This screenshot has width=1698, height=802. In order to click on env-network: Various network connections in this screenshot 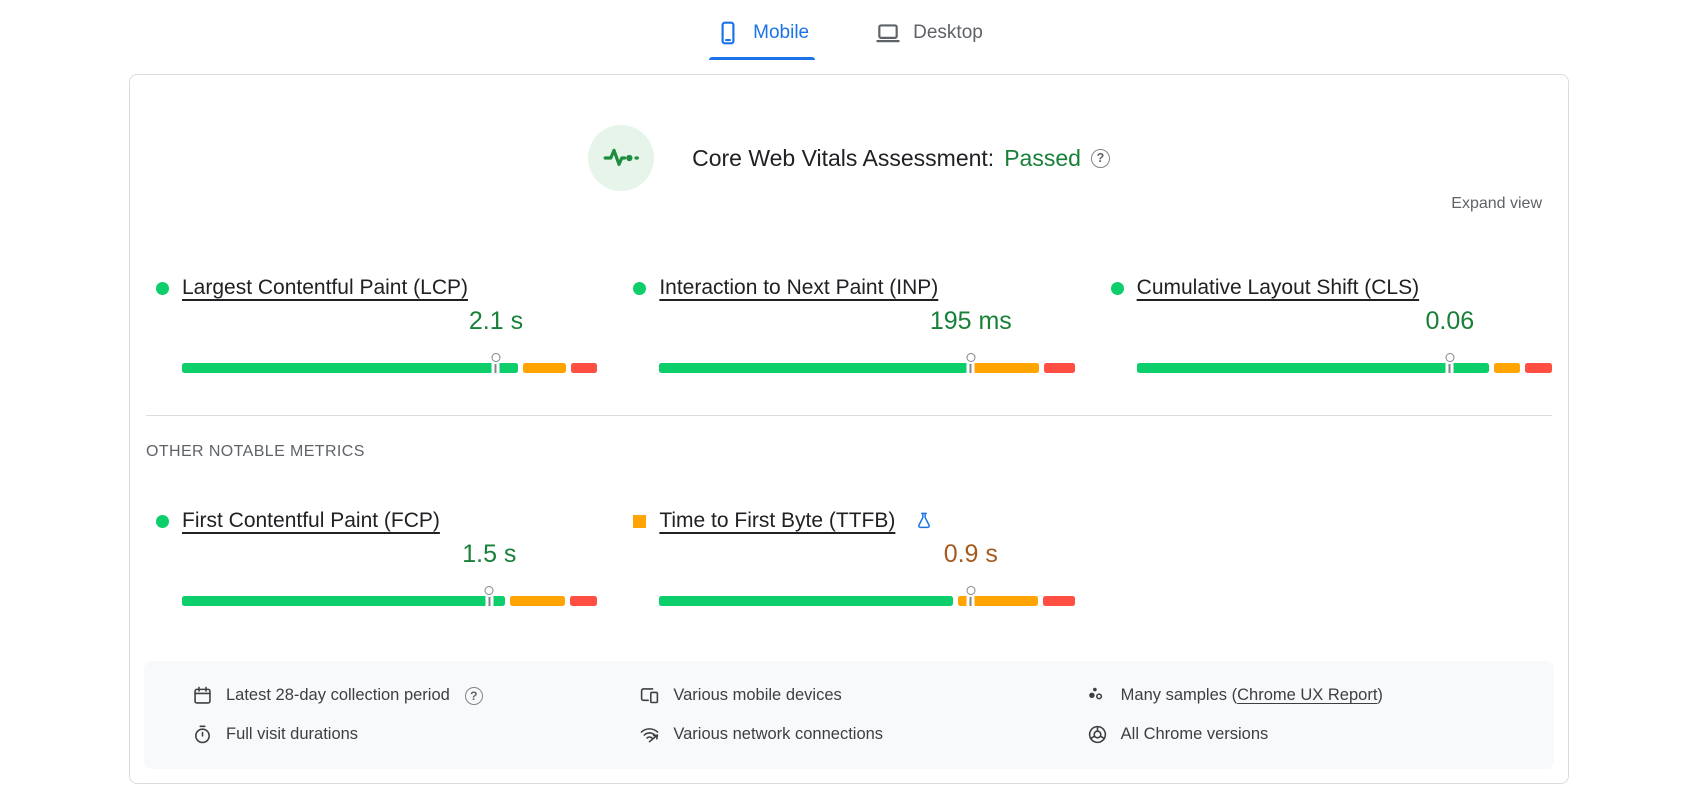, I will do `click(862, 734)`.